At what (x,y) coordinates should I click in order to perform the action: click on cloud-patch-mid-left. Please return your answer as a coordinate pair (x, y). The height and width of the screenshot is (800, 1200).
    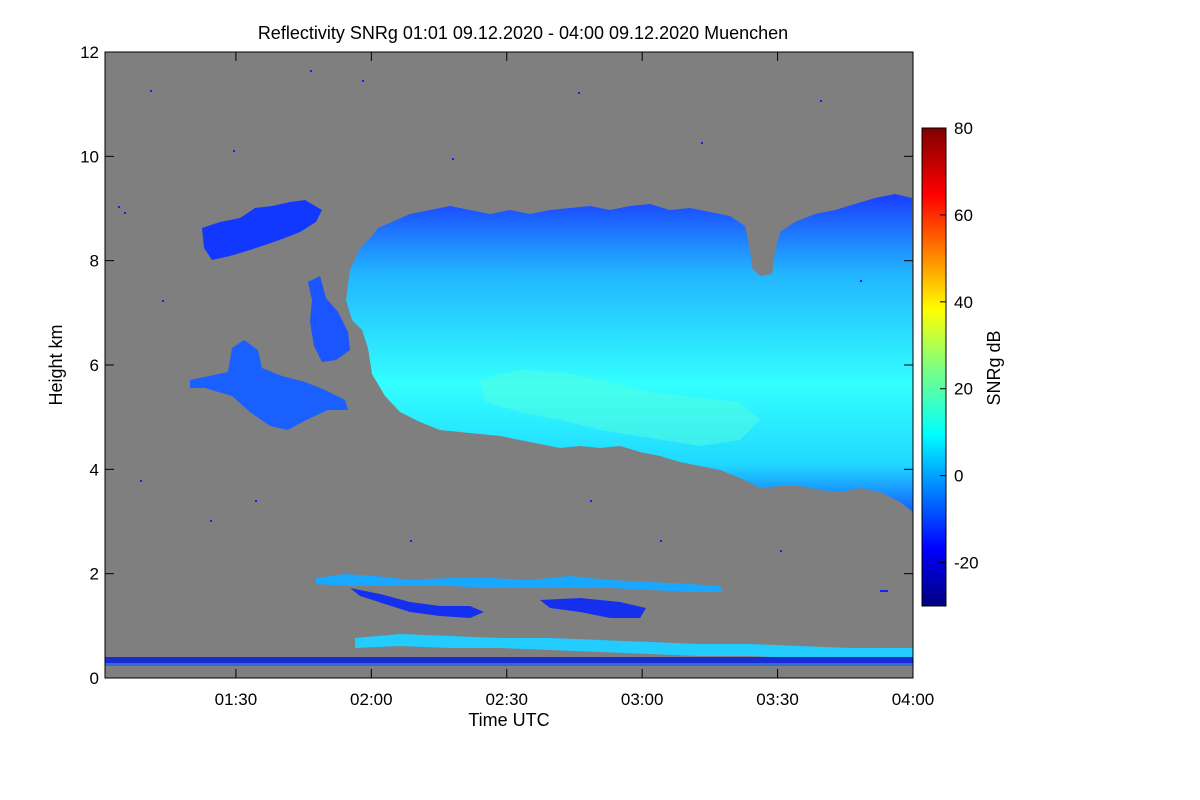
    Looking at the image, I should click on (269, 385).